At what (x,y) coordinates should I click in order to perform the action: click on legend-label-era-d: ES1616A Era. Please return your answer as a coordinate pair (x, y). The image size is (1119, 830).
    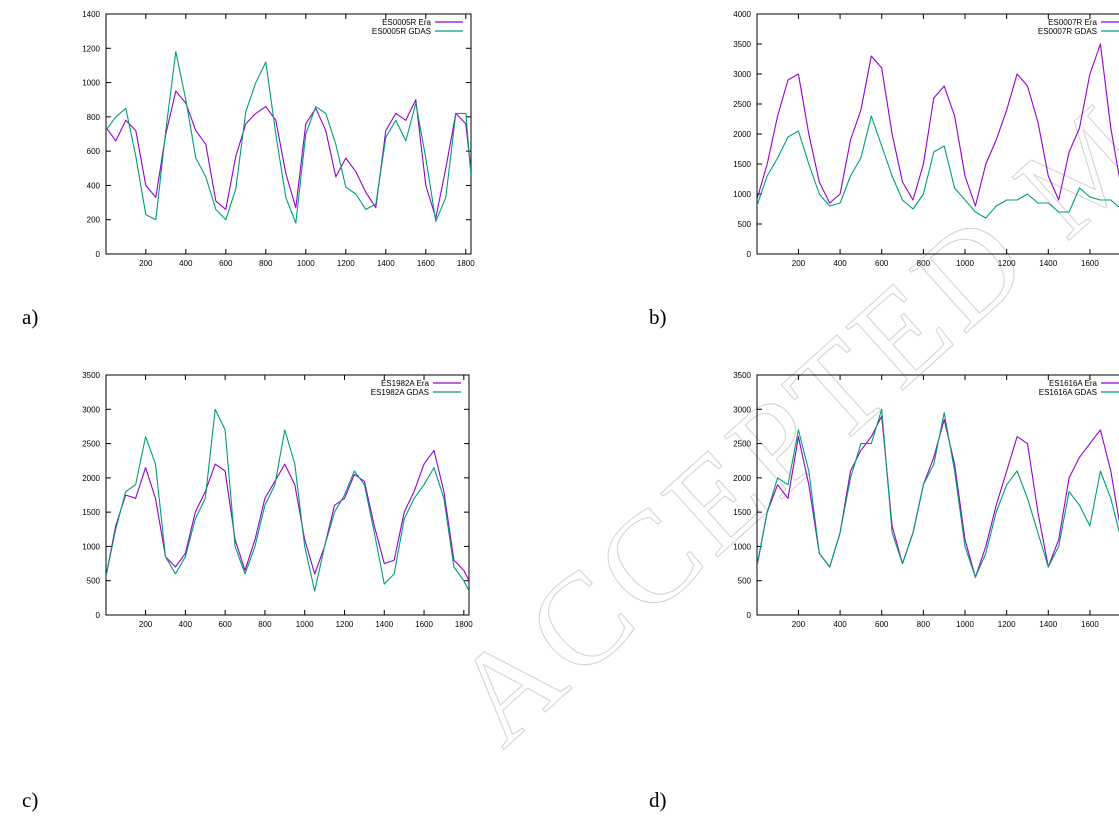
    Looking at the image, I should click on (1073, 383).